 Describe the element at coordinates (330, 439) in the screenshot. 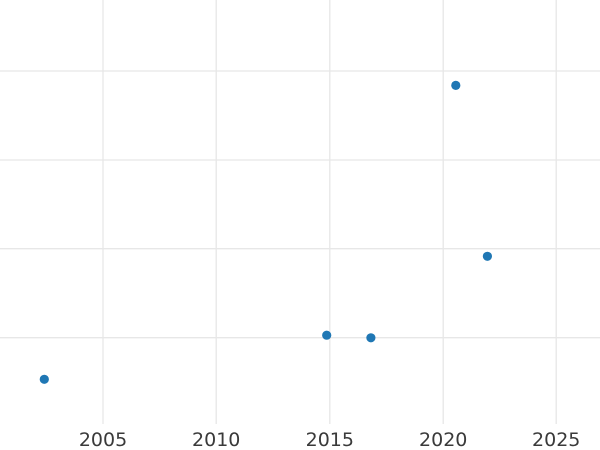

I see `x-tick-label: 2015` at that location.